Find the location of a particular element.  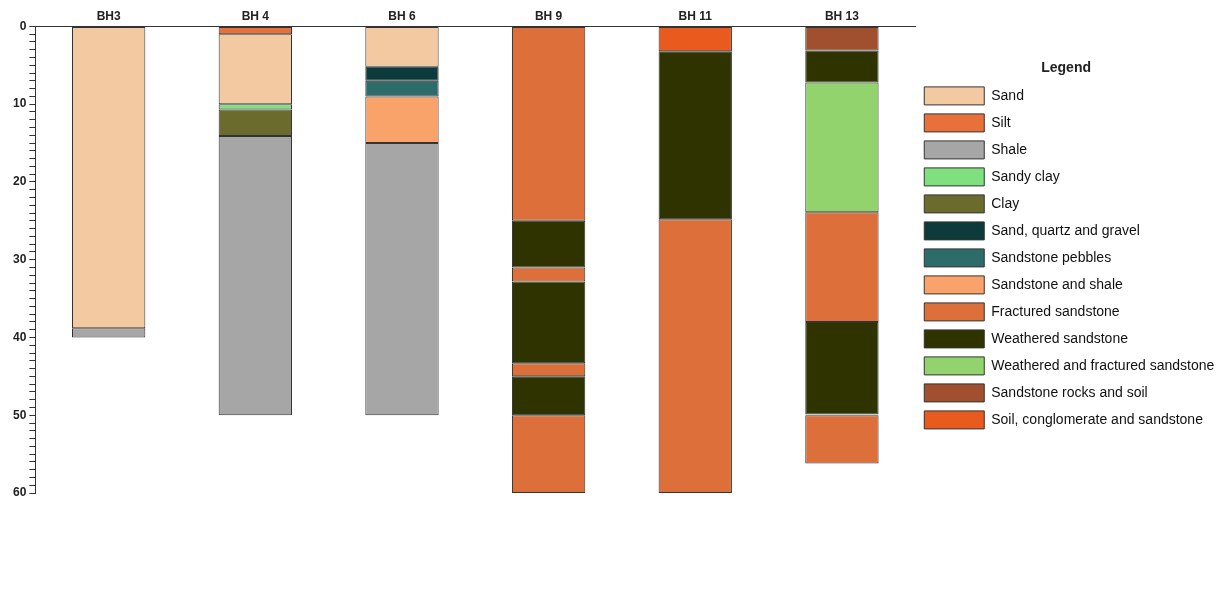

x-tick-label: BH3 is located at coordinates (108, 15).